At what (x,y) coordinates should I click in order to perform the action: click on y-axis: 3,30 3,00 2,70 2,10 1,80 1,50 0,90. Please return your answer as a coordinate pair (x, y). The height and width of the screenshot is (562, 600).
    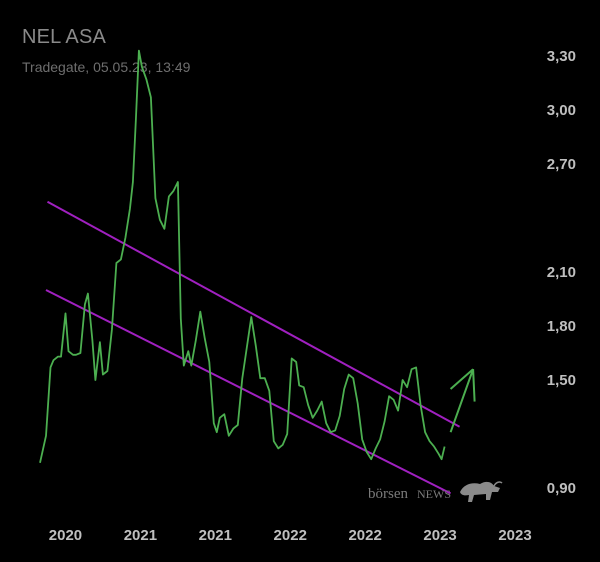
    Looking at the image, I should click on (561, 272).